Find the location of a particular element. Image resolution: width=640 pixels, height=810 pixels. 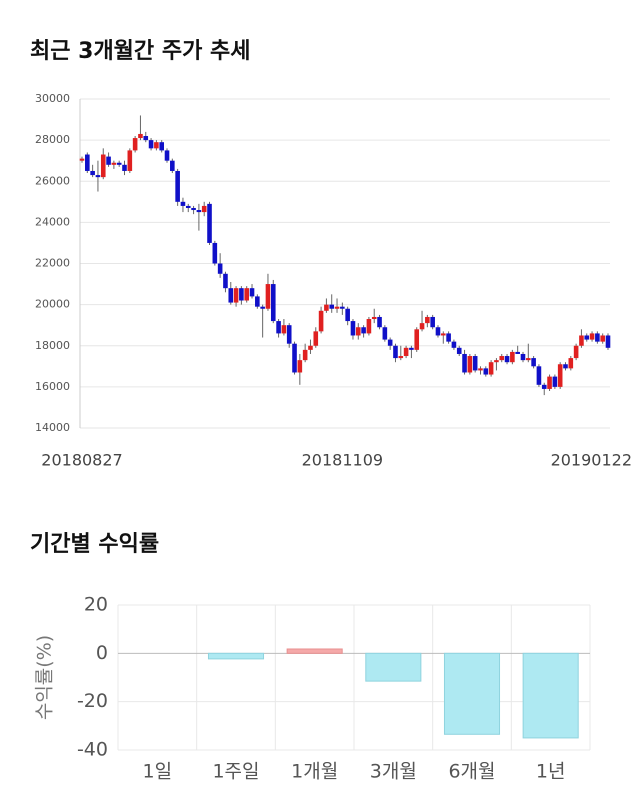

x-tick-label: 1일 is located at coordinates (158, 772).